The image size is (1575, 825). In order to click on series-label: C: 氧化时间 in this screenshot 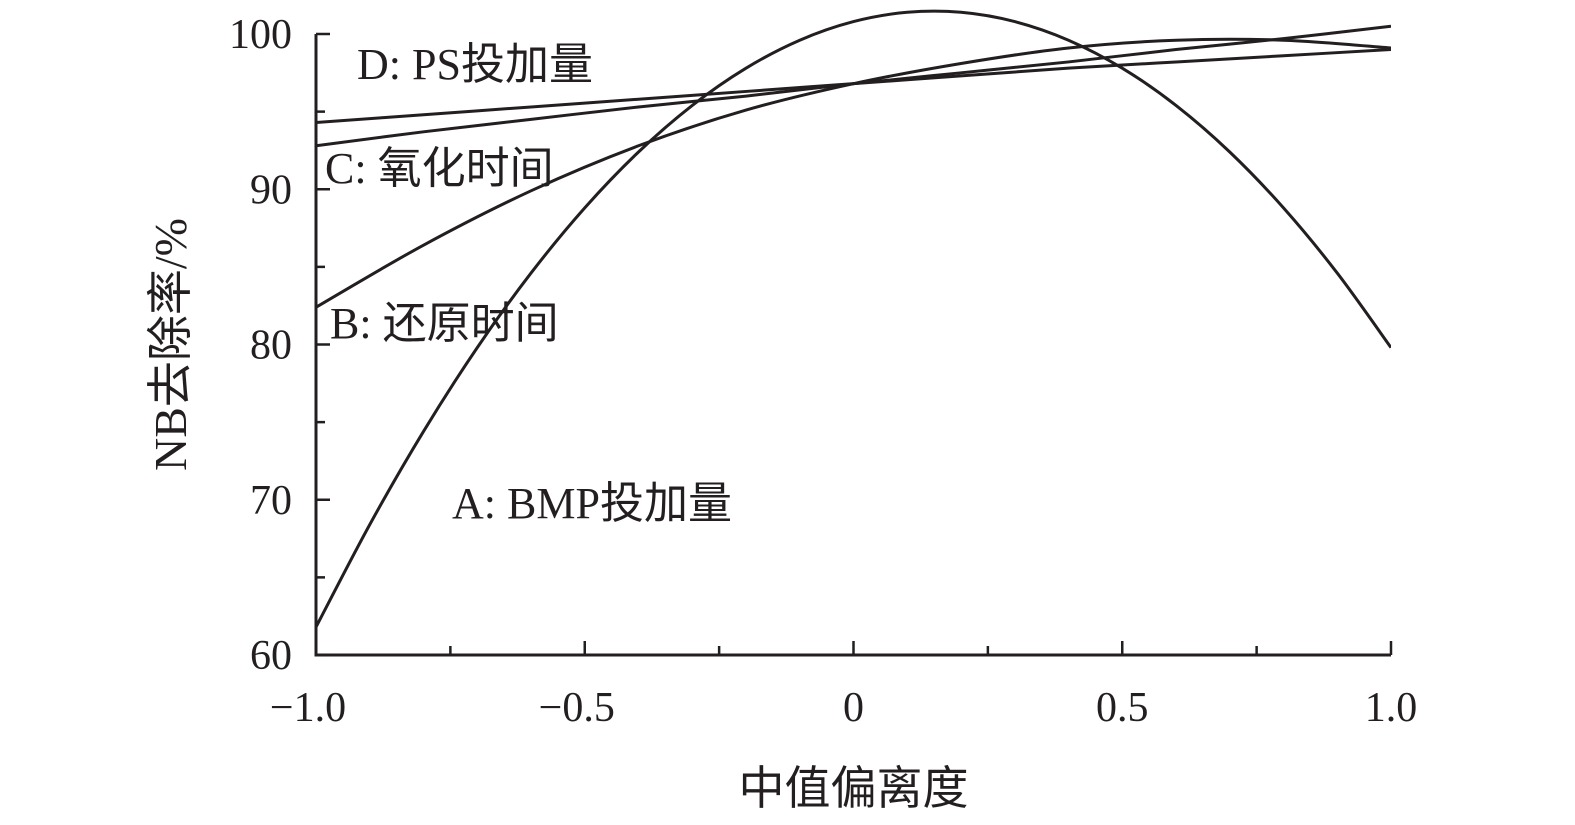, I will do `click(439, 168)`.